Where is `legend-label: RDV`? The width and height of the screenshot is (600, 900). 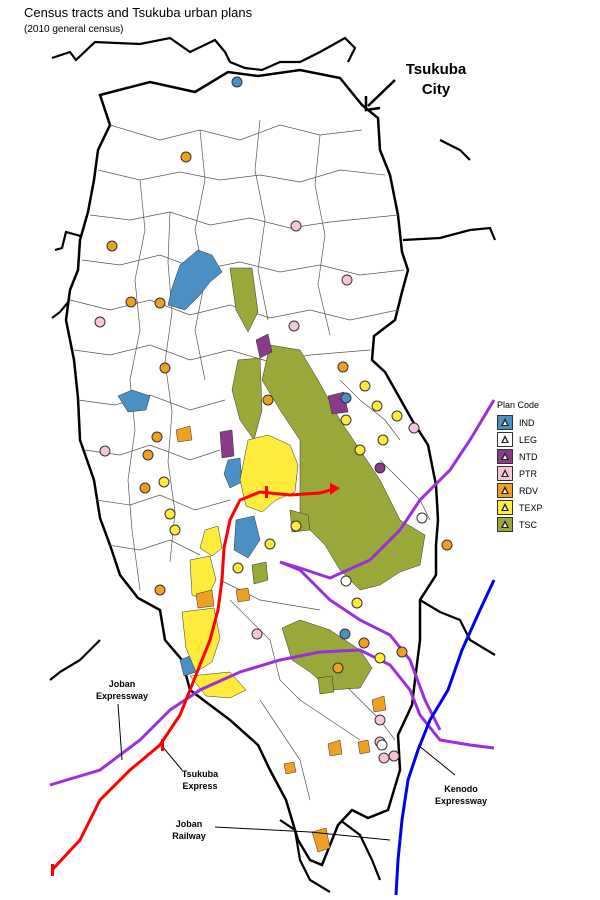
legend-label: RDV is located at coordinates (529, 490).